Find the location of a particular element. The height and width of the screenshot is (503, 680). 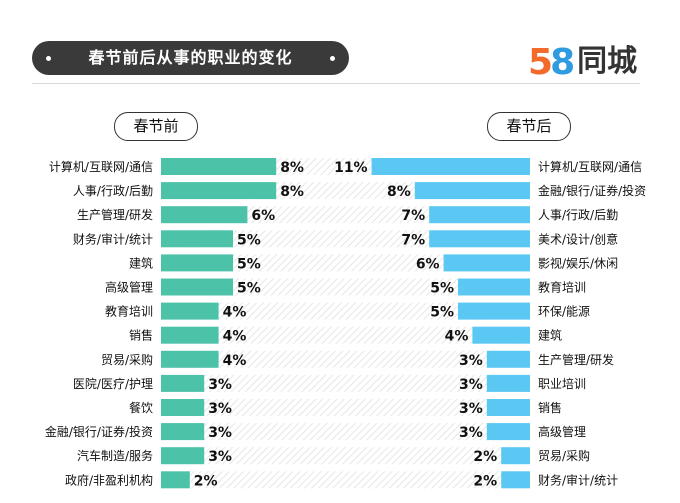

after-category-label: 教育培训 is located at coordinates (562, 287).